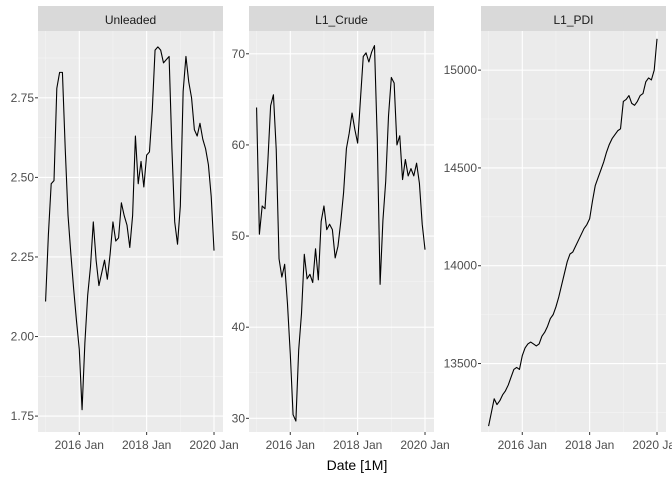 The image size is (672, 480). I want to click on y-tick-label: 50, so click(239, 236).